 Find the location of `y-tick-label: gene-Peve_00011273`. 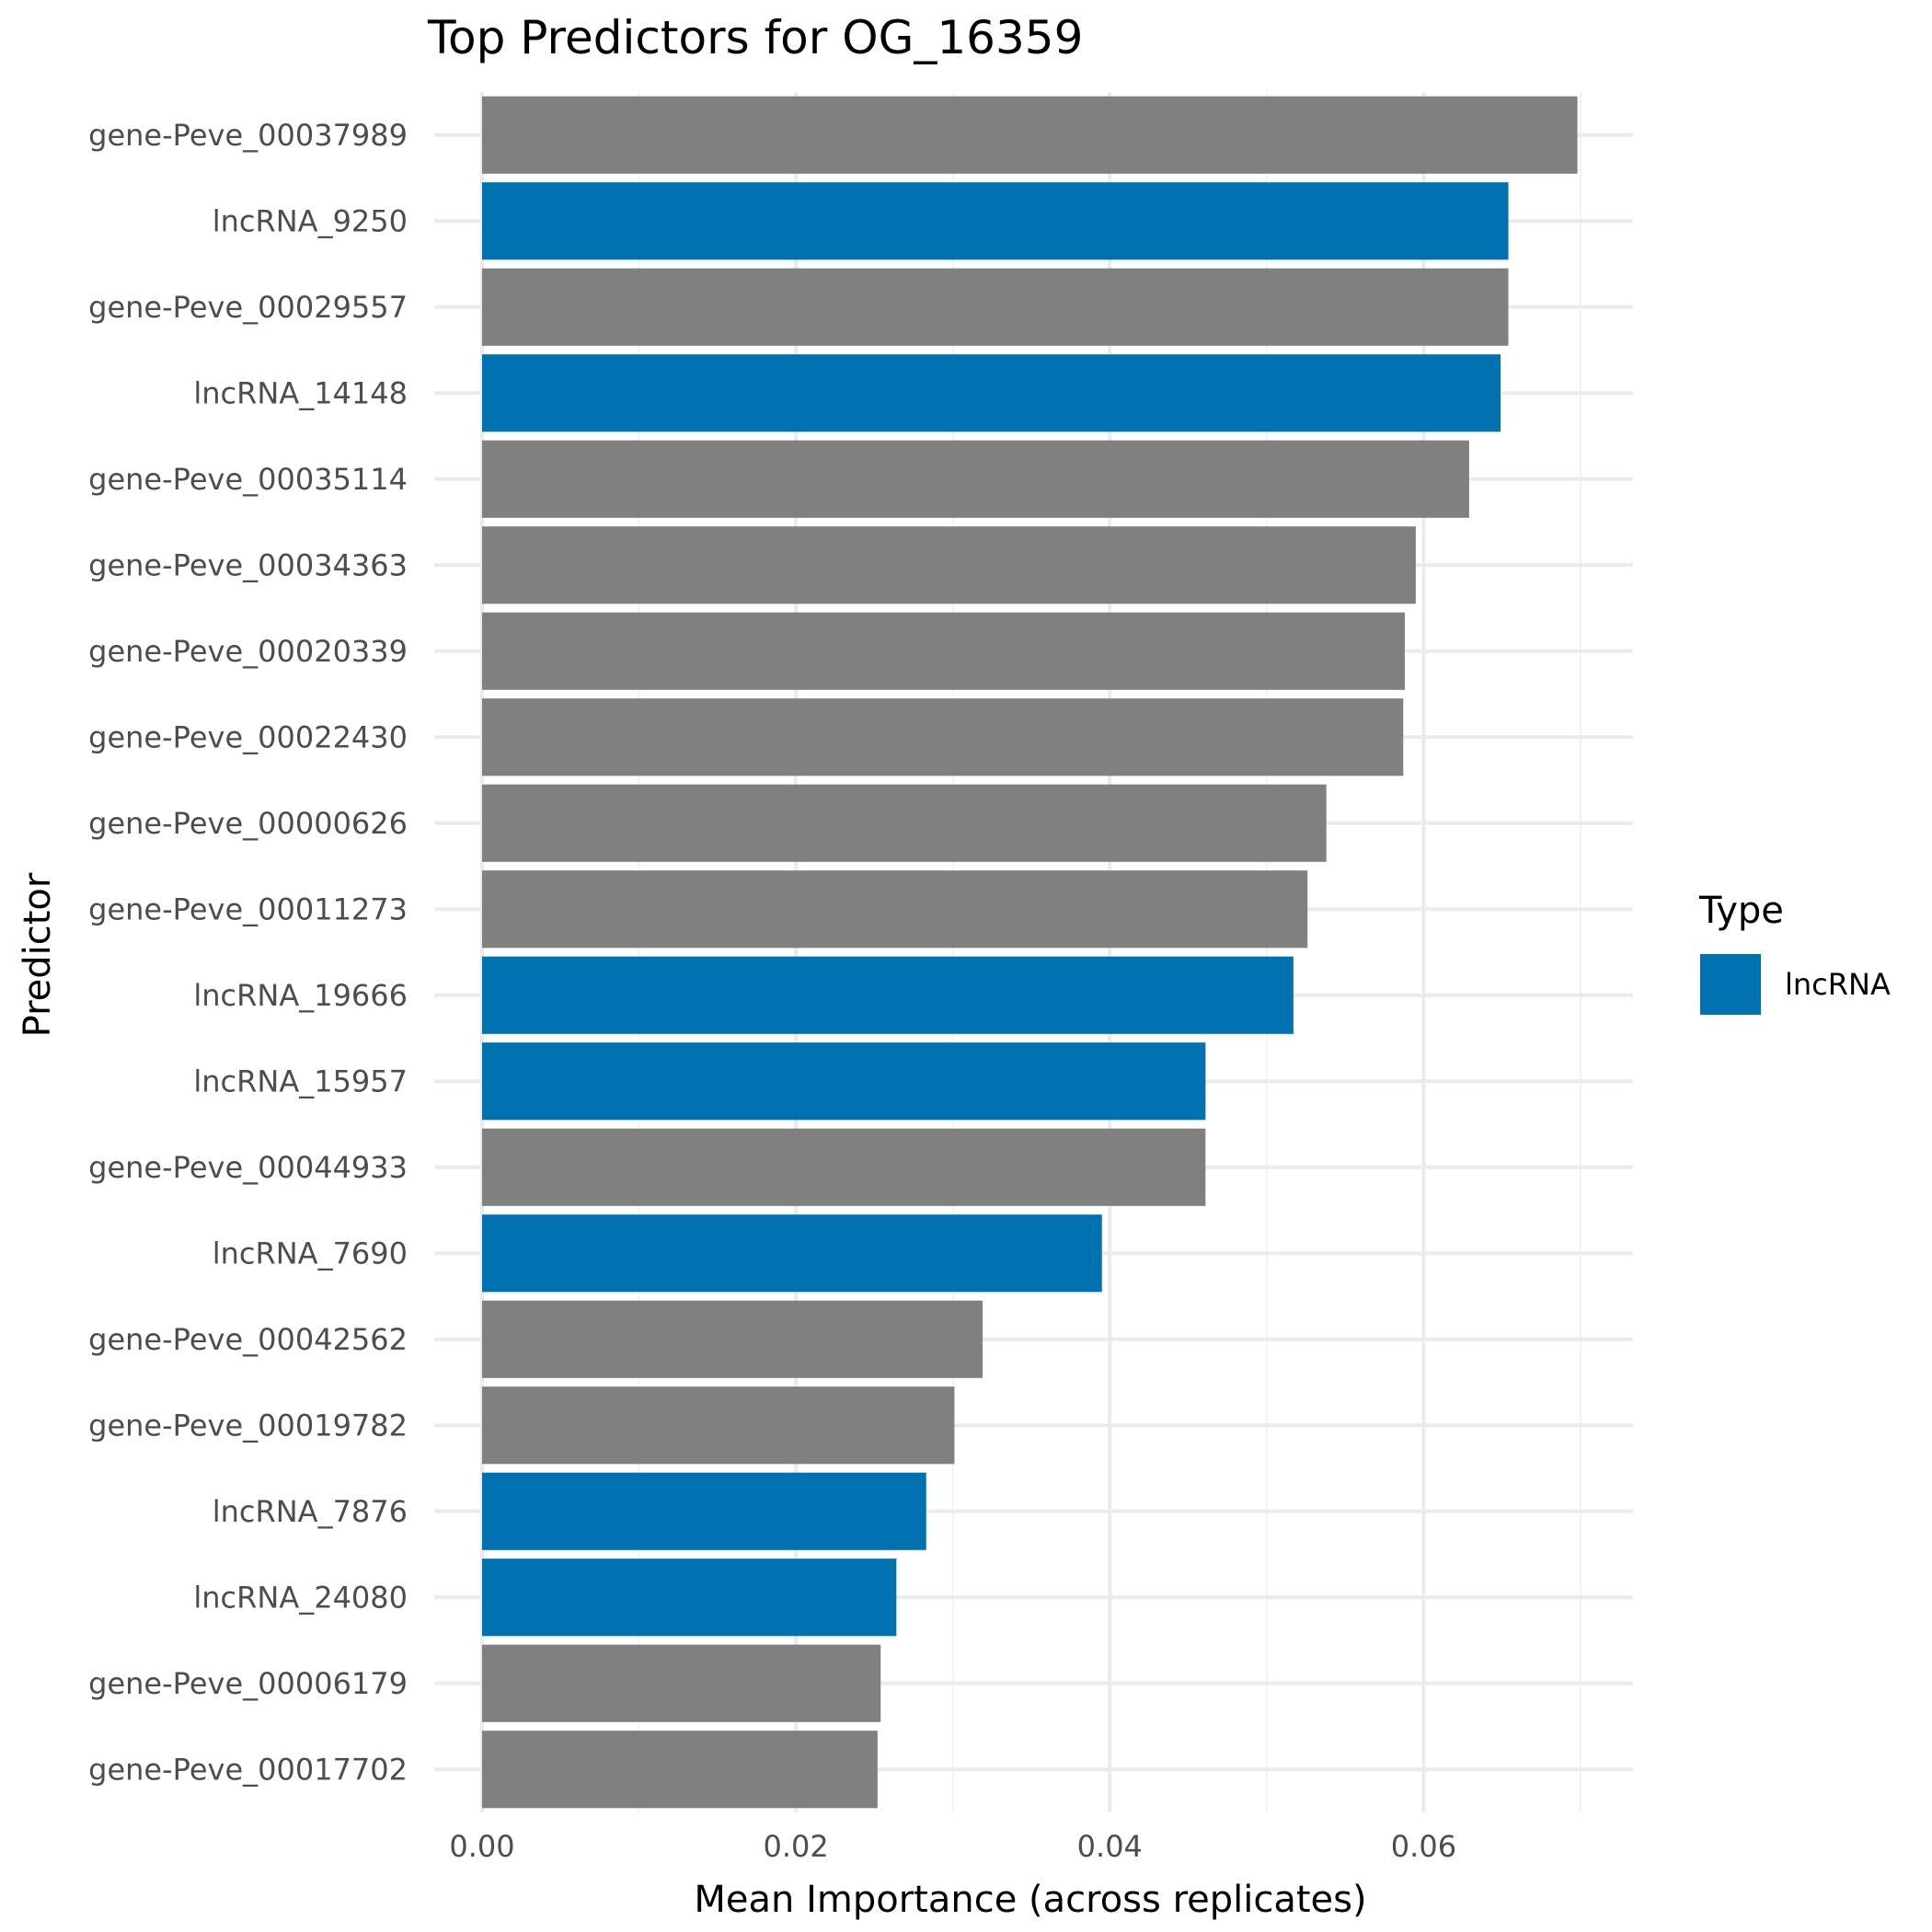

y-tick-label: gene-Peve_00011273 is located at coordinates (248, 908).